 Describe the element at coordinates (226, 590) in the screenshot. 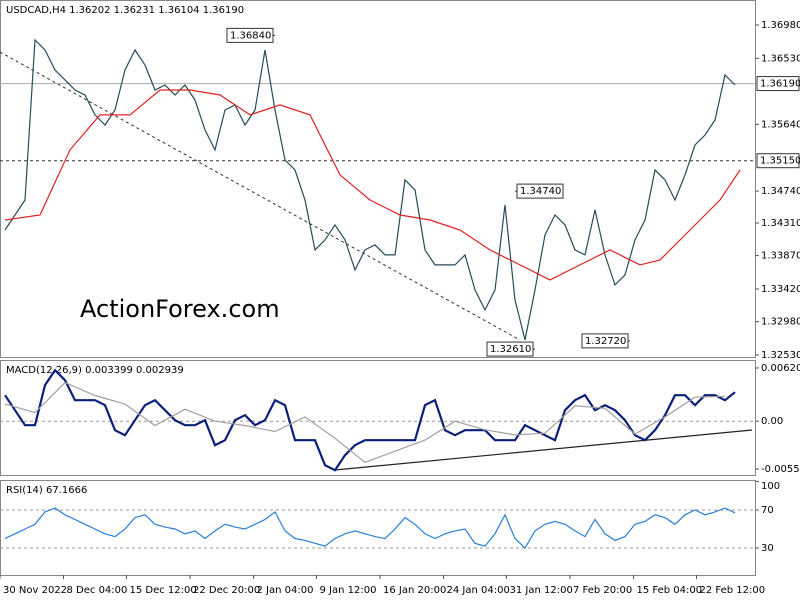

I see `x-tick-label: 22 Dec 20:00` at that location.